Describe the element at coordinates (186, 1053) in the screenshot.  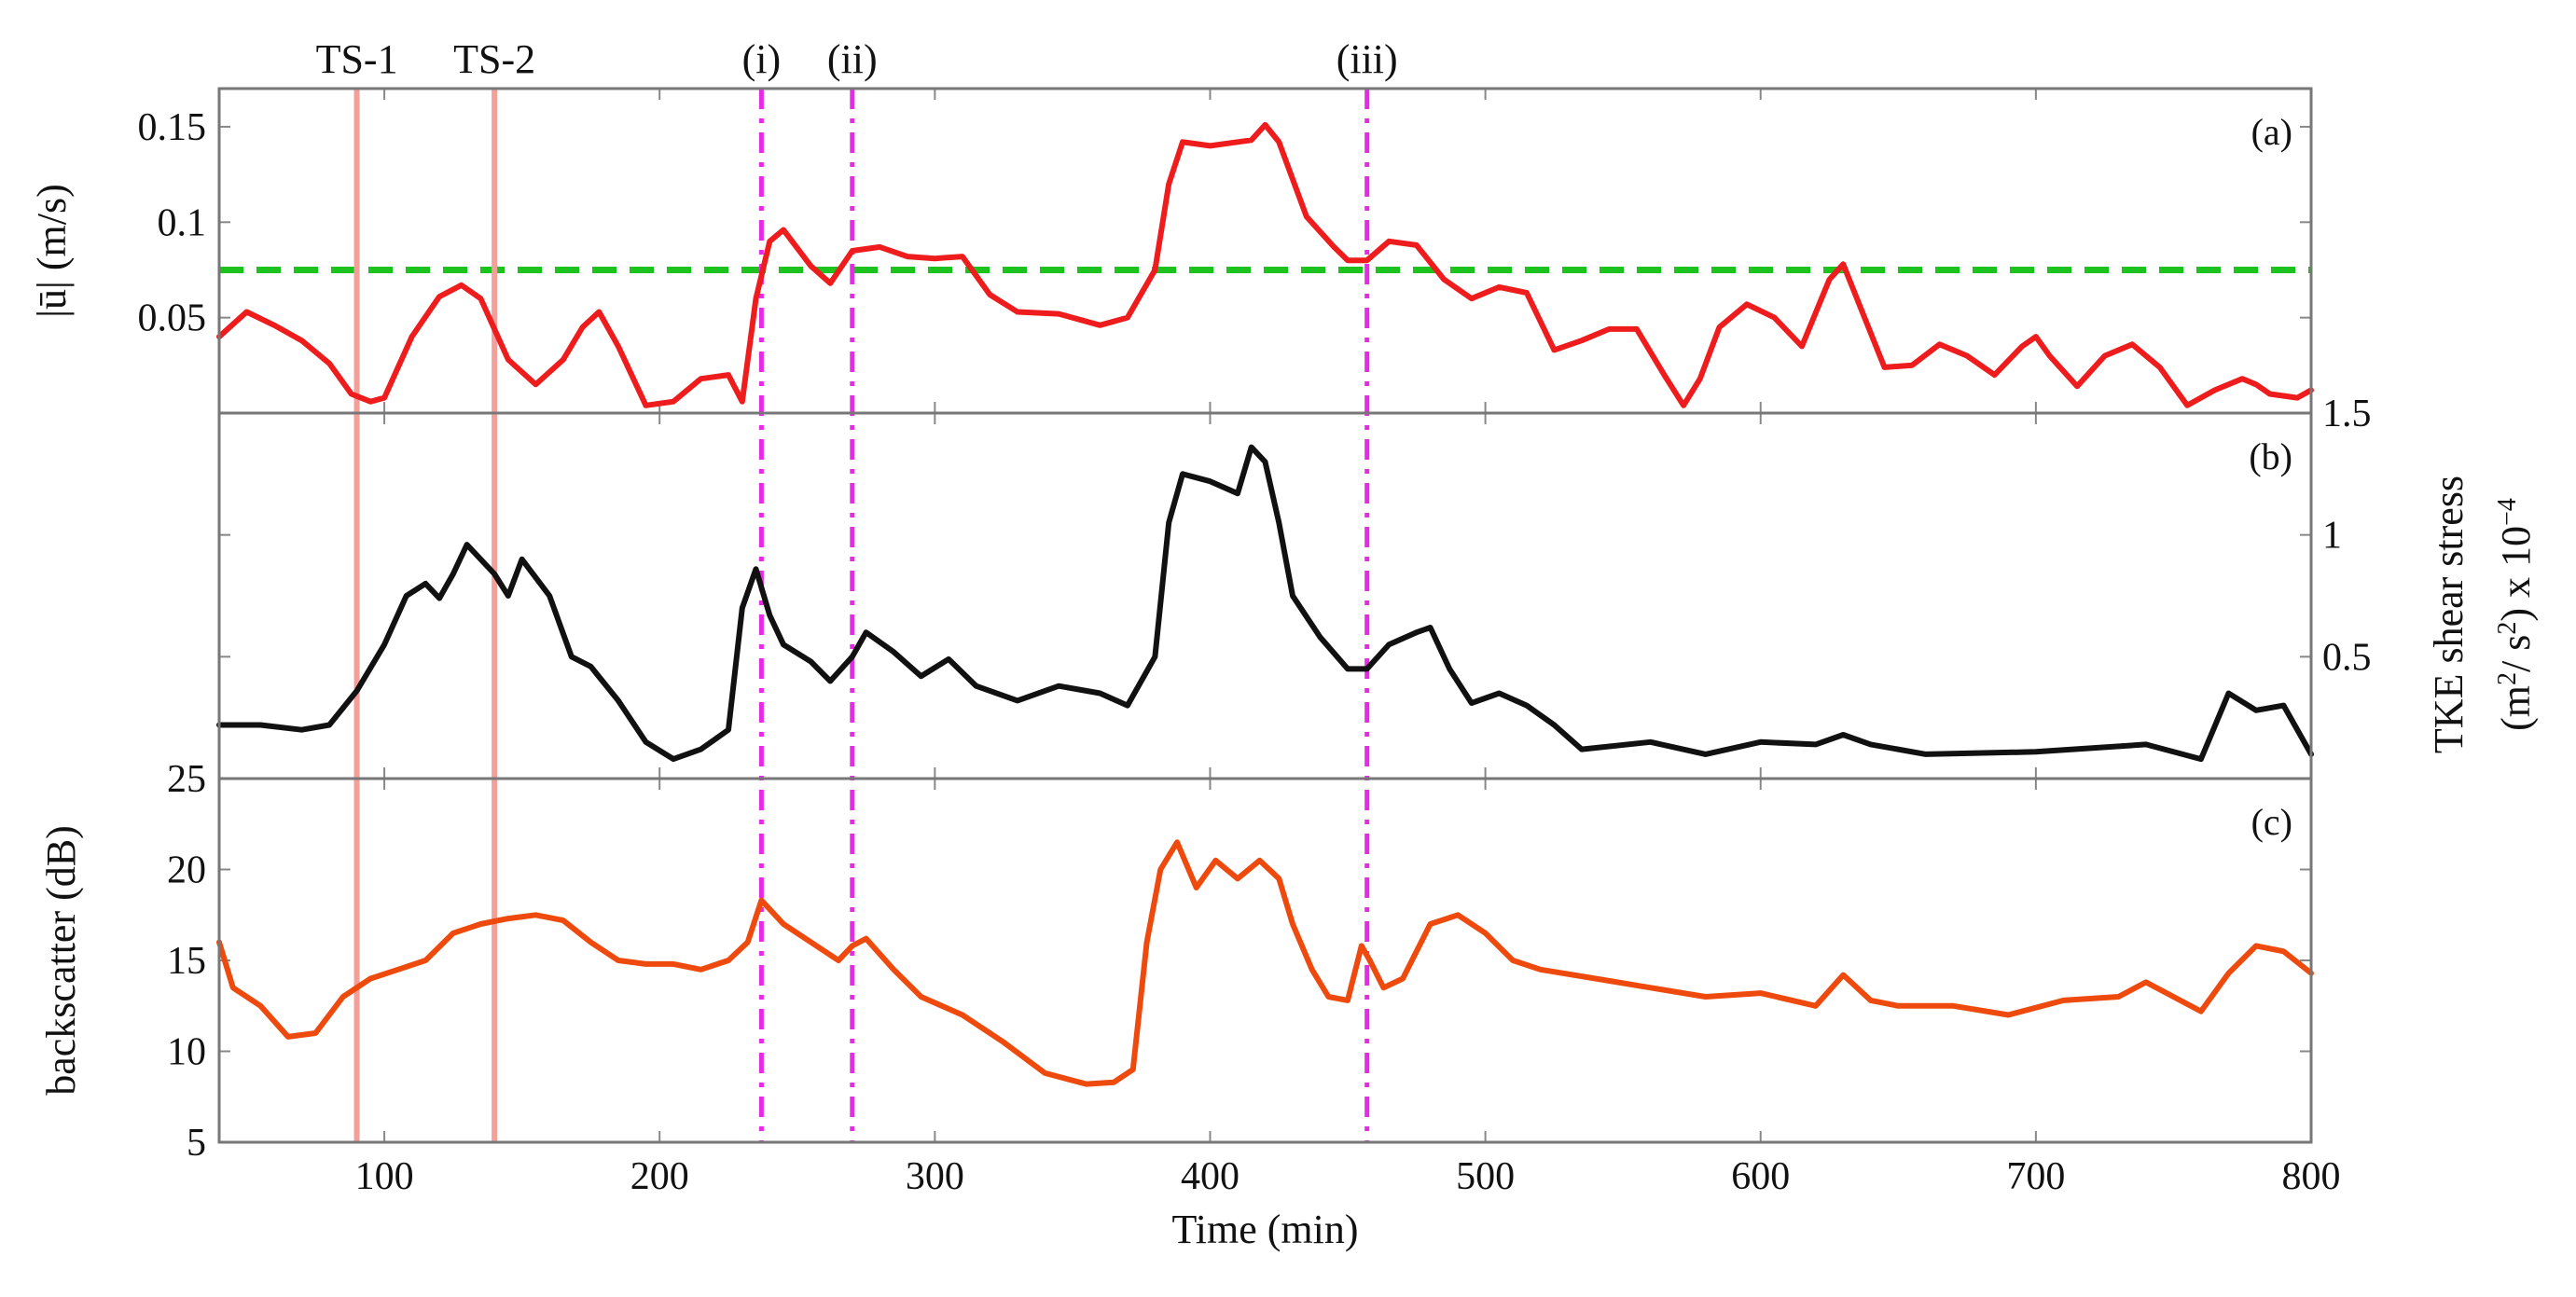
I see `y-tick-label-c: 10` at that location.